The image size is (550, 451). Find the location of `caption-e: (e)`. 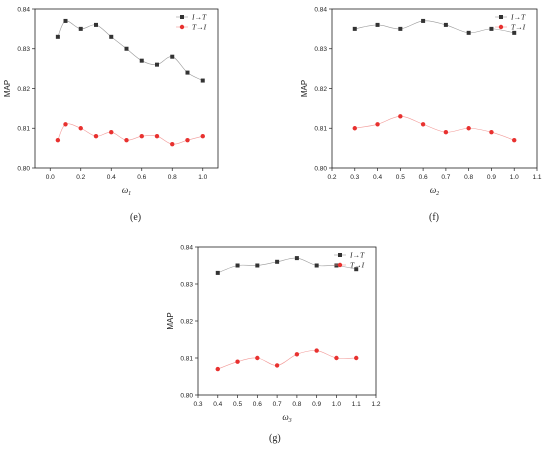

caption-e: (e) is located at coordinates (136, 217).